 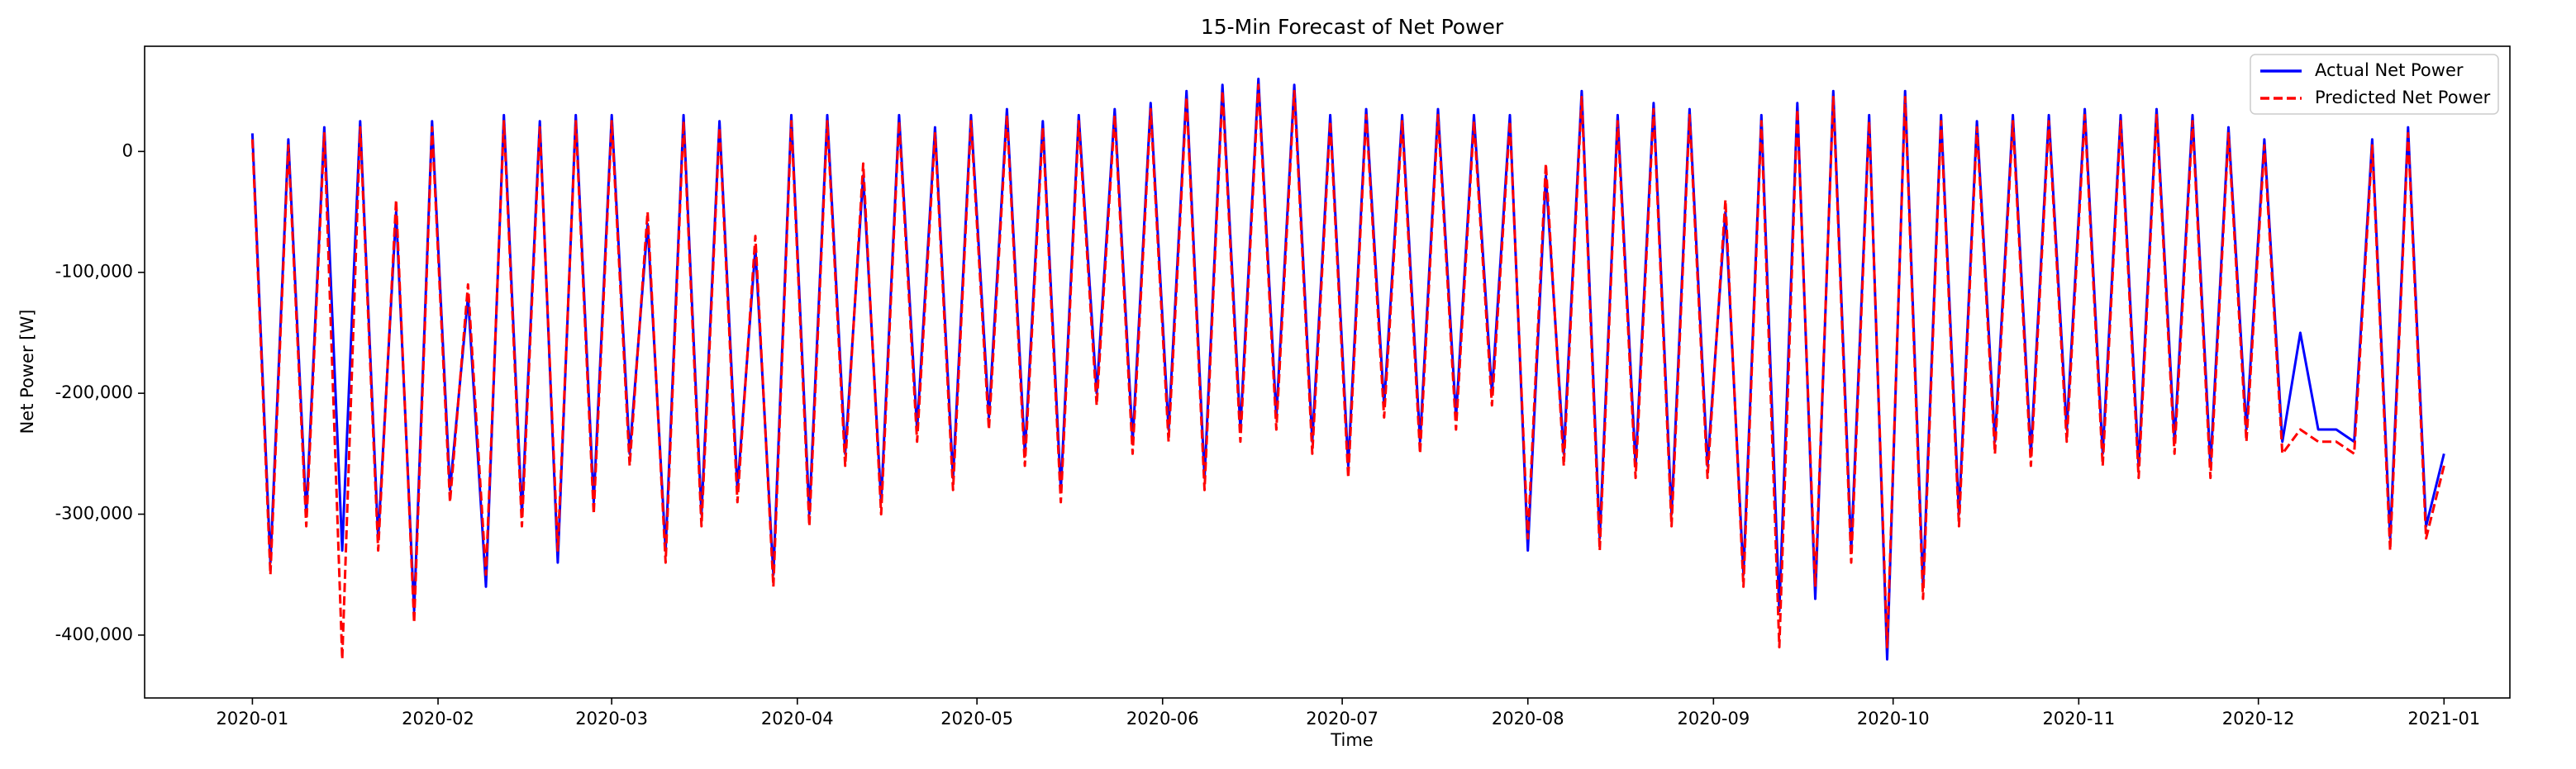 What do you see at coordinates (798, 719) in the screenshot?
I see `x-tick-label: 2020-04` at bounding box center [798, 719].